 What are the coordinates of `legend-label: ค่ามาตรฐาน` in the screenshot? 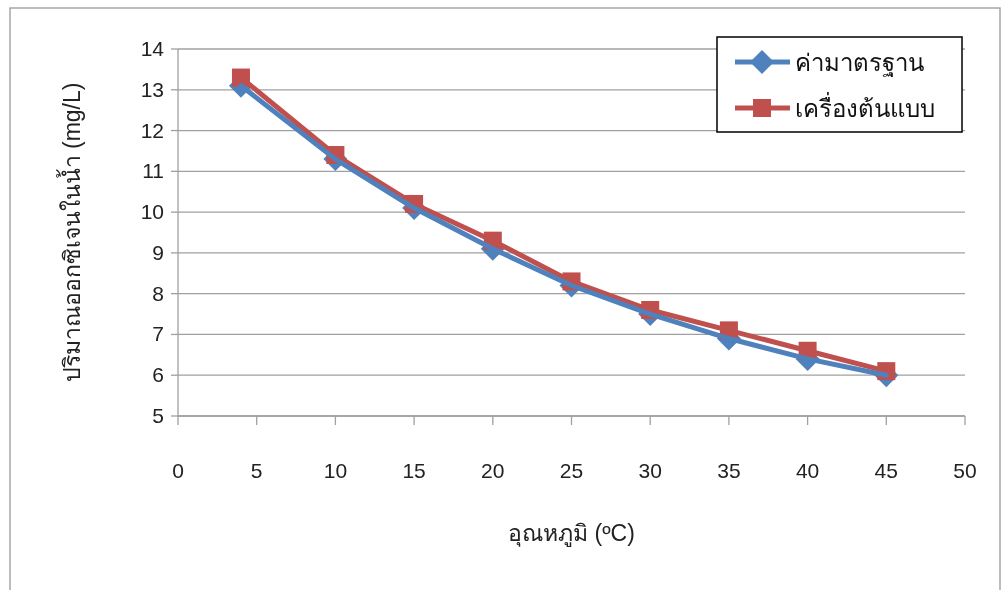 It's located at (859, 63).